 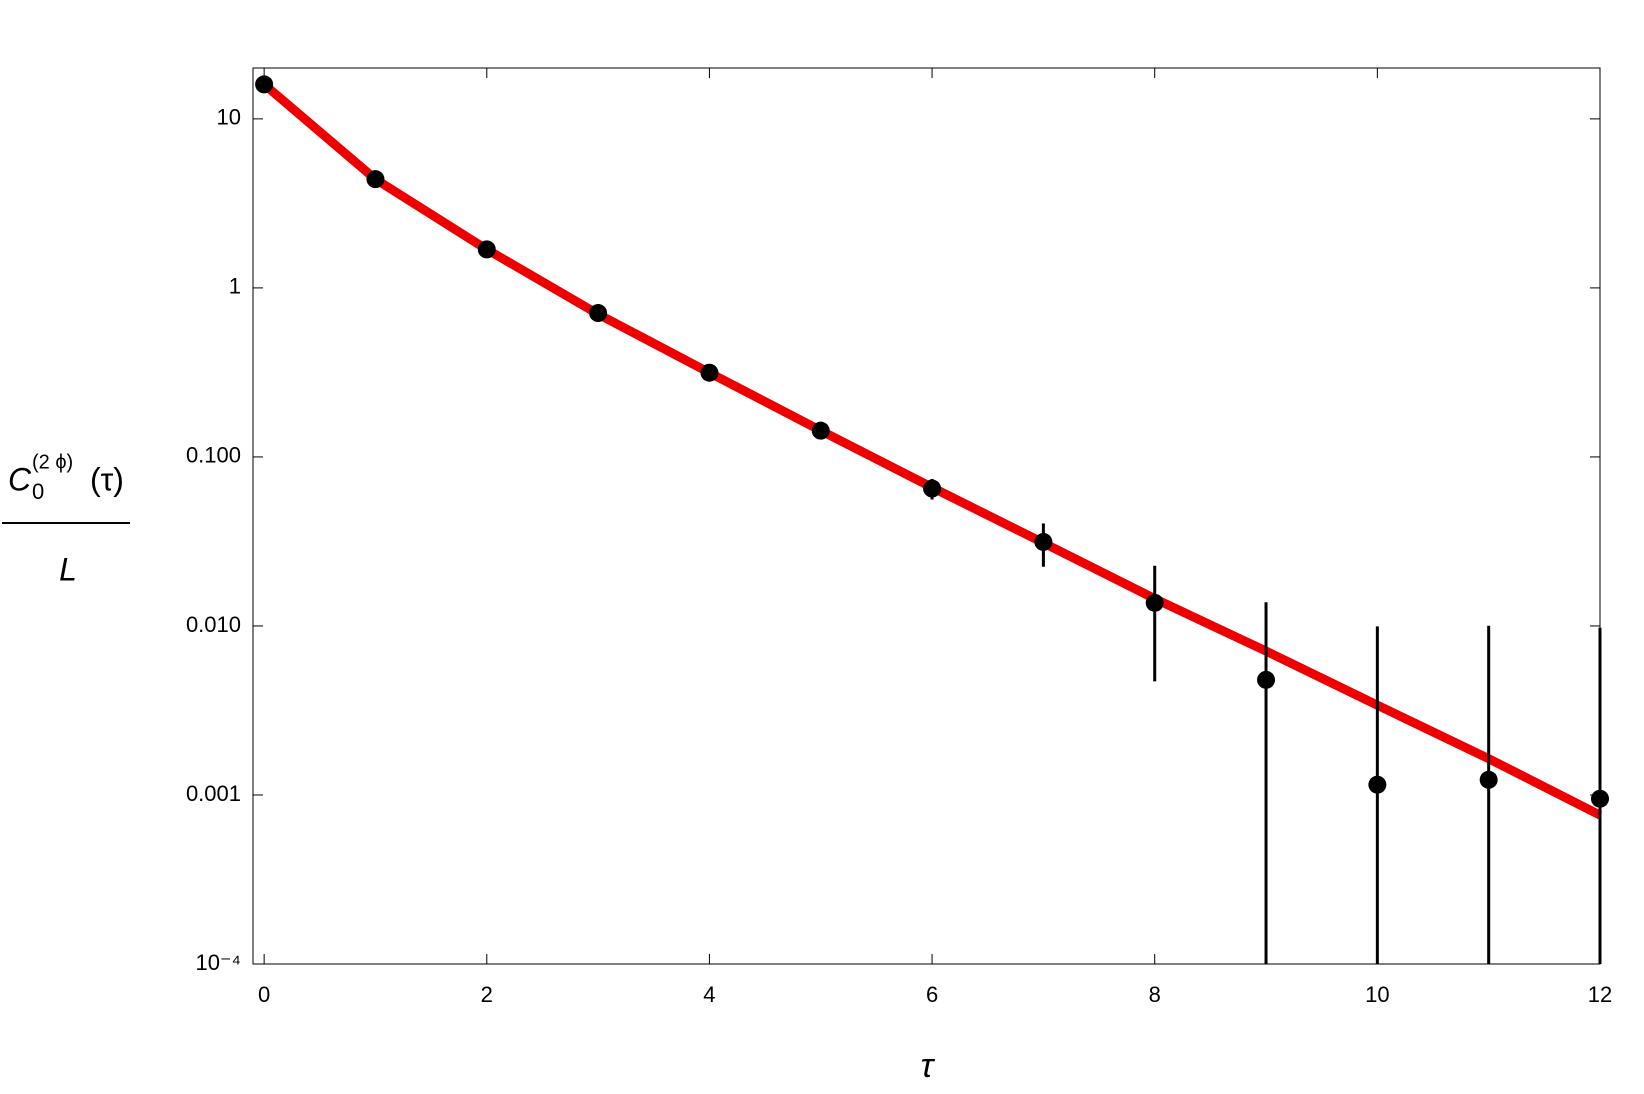 What do you see at coordinates (487, 994) in the screenshot?
I see `x-tick-label: 2` at bounding box center [487, 994].